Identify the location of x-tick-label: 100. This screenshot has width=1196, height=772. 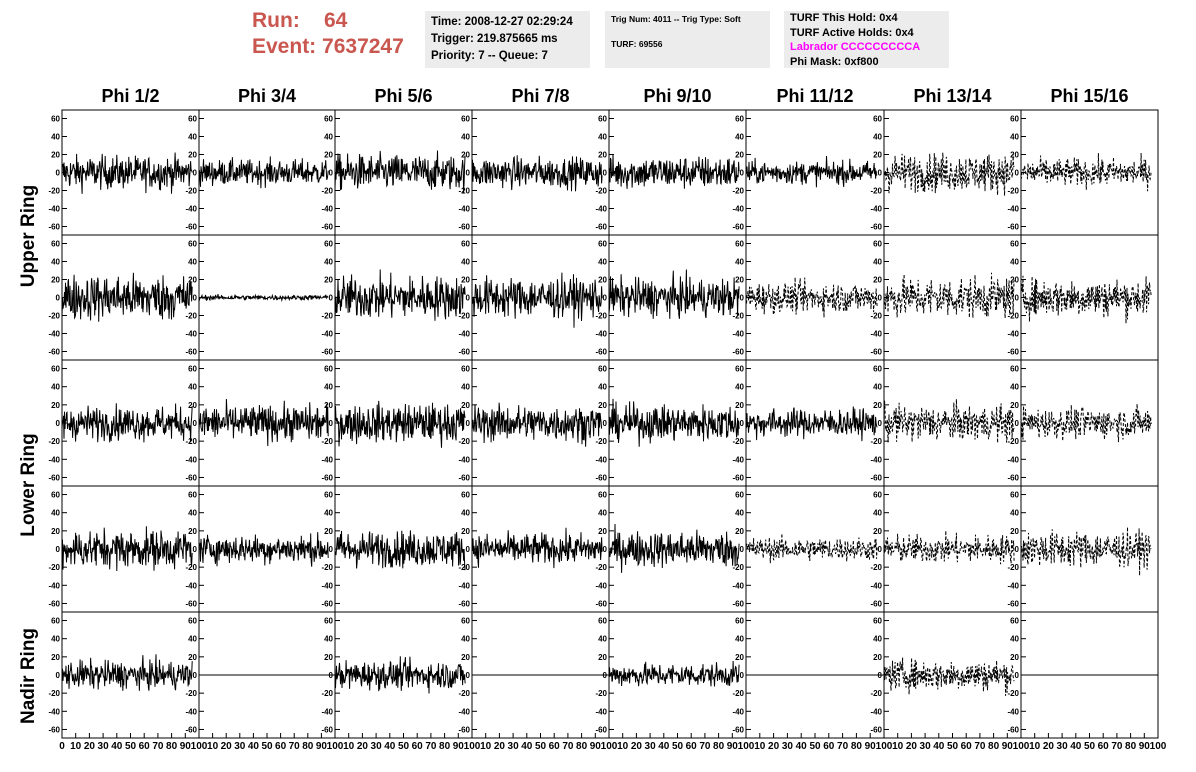
(1021, 746).